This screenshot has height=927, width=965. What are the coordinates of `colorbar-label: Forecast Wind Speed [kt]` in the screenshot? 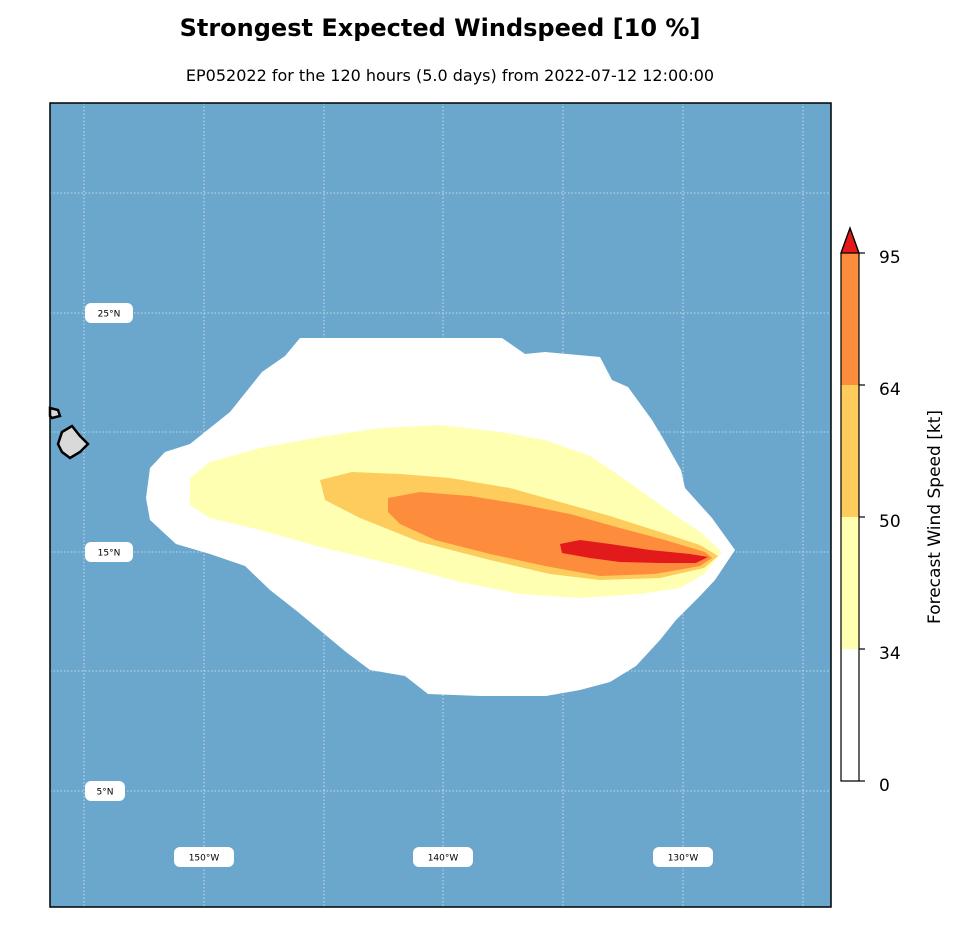 It's located at (935, 517).